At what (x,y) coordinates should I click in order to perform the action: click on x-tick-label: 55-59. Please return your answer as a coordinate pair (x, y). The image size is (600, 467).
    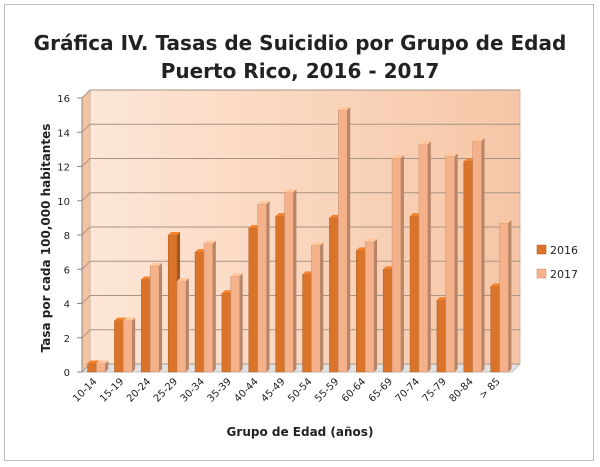
    Looking at the image, I should click on (327, 390).